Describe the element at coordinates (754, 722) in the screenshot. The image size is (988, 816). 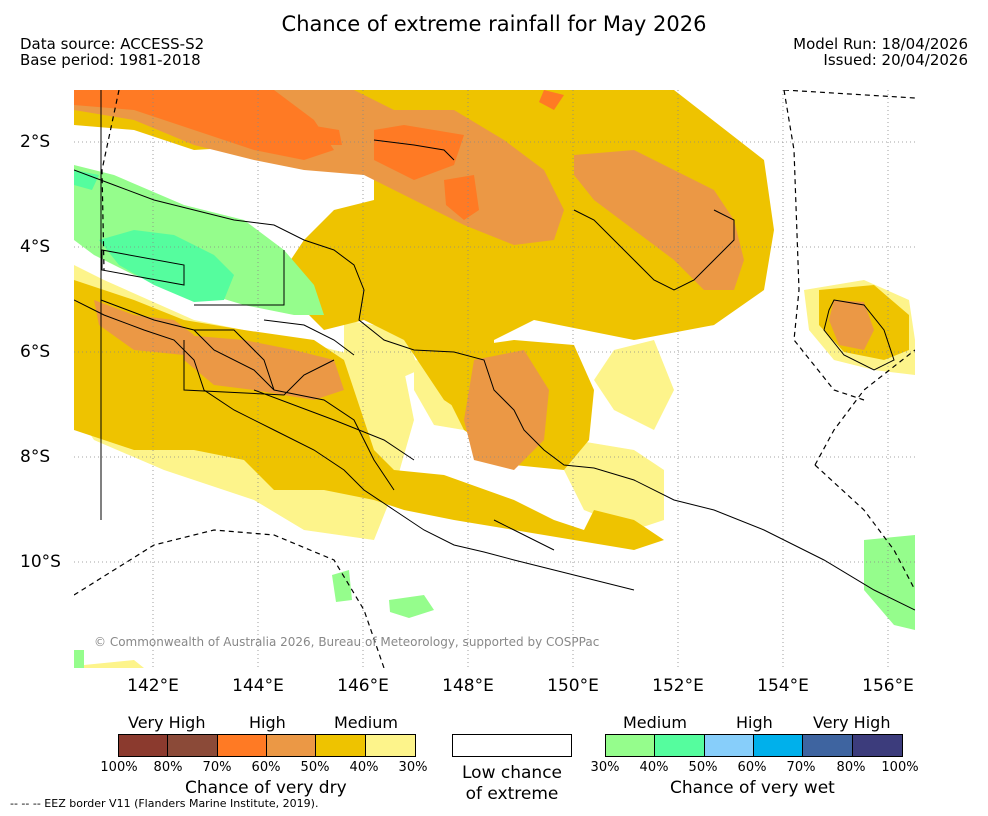
I see `wet-high-label: High` at that location.